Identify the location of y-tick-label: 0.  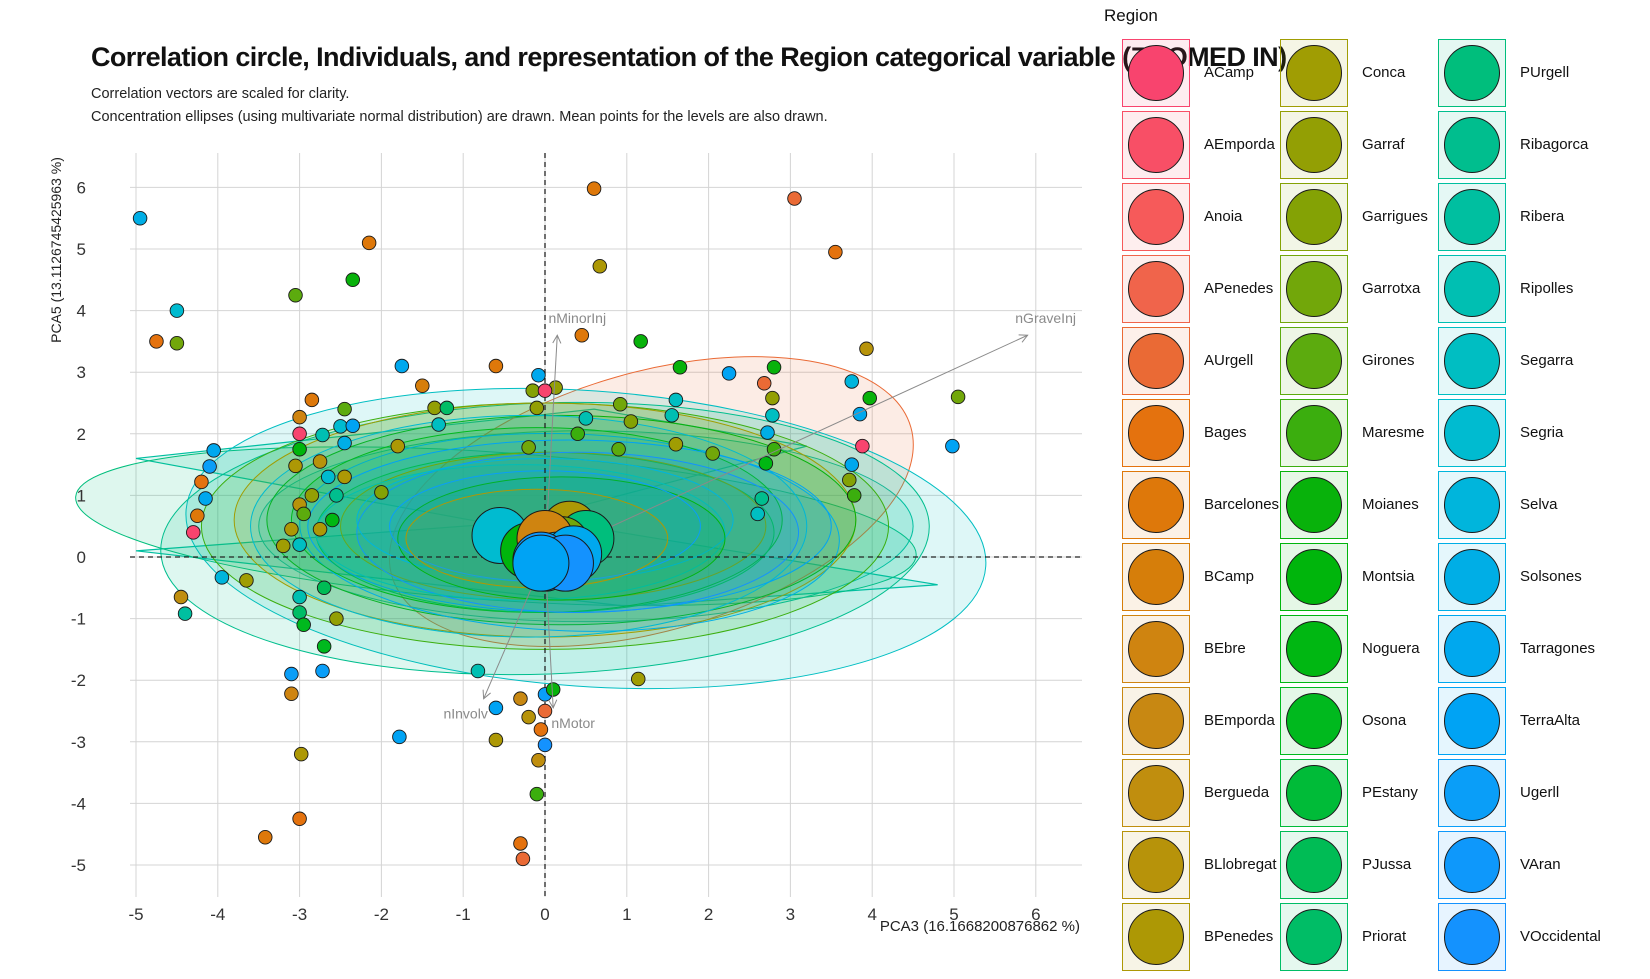
(81, 557).